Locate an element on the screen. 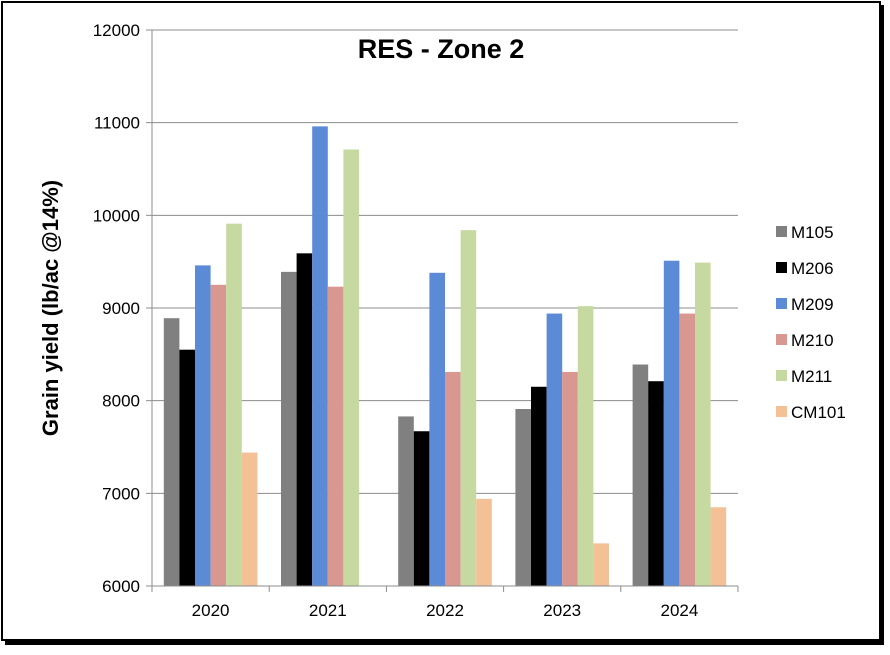 Image resolution: width=890 pixels, height=655 pixels. legend-swatch-m206 is located at coordinates (781, 267).